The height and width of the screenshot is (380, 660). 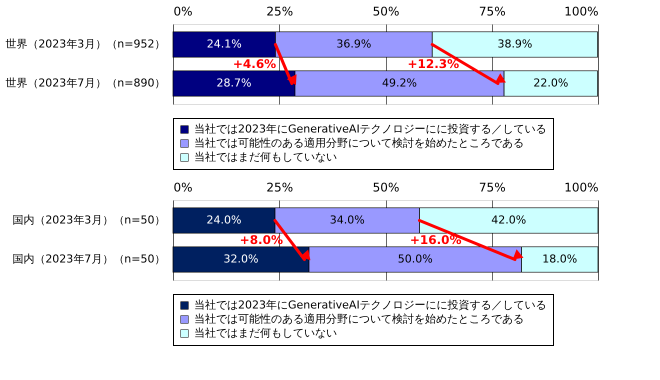 What do you see at coordinates (89, 219) in the screenshot?
I see `y-tick-label: 国内（2023年3月）（n=50）` at bounding box center [89, 219].